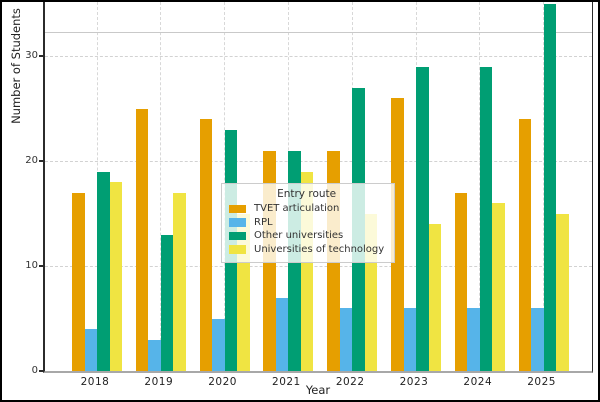 This screenshot has height=402, width=600. I want to click on y-tick-label-10: 10, so click(31, 265).